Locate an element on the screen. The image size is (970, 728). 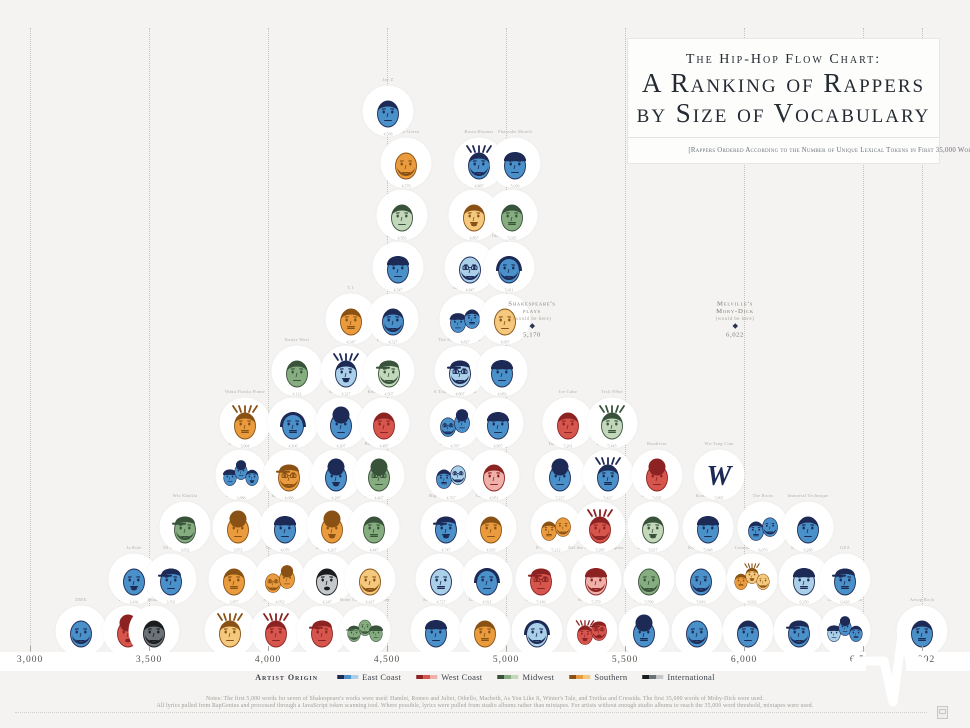
rapper-word-count: 4,547 is located at coordinates (398, 290).